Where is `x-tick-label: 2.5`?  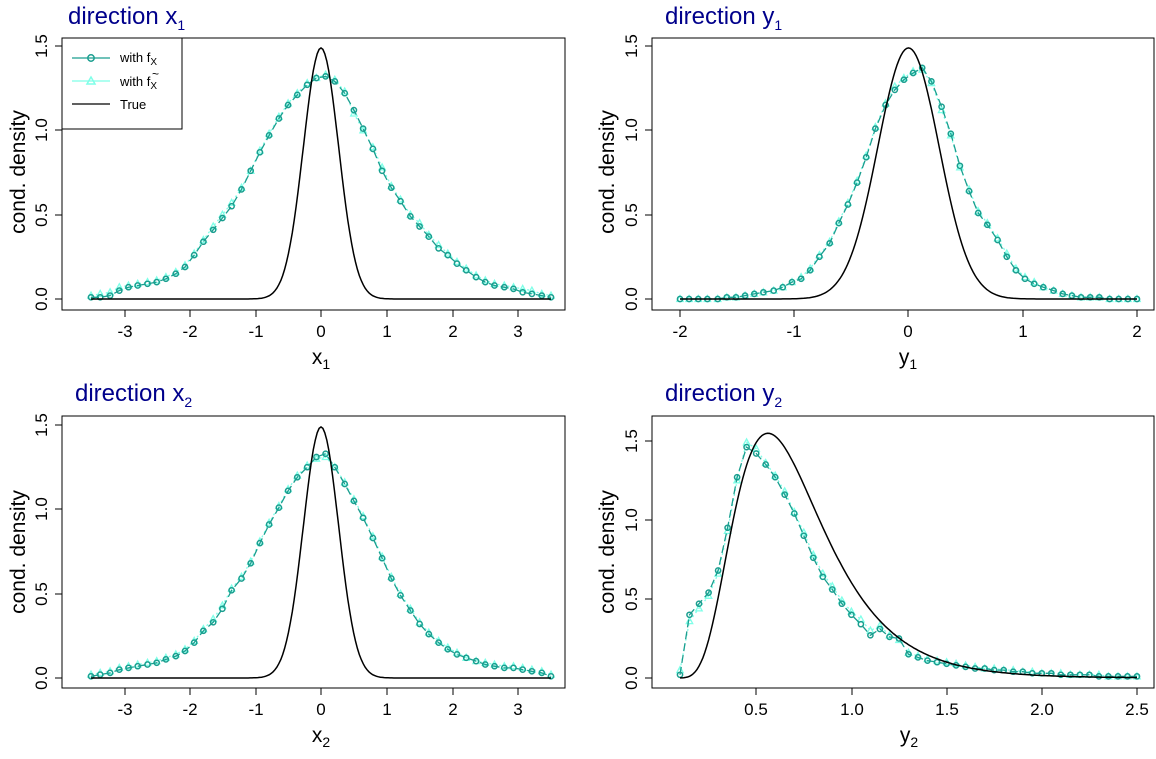
x-tick-label: 2.5 is located at coordinates (1137, 709).